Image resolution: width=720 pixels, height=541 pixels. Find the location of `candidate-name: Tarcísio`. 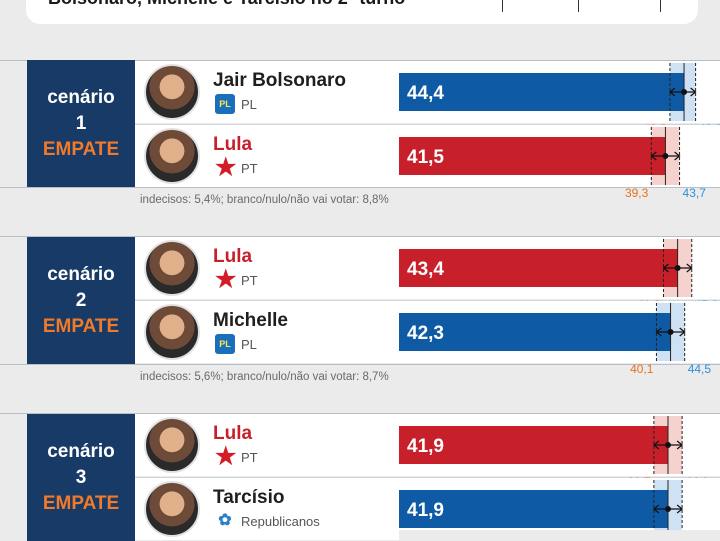

candidate-name: Tarcísio is located at coordinates (249, 497).